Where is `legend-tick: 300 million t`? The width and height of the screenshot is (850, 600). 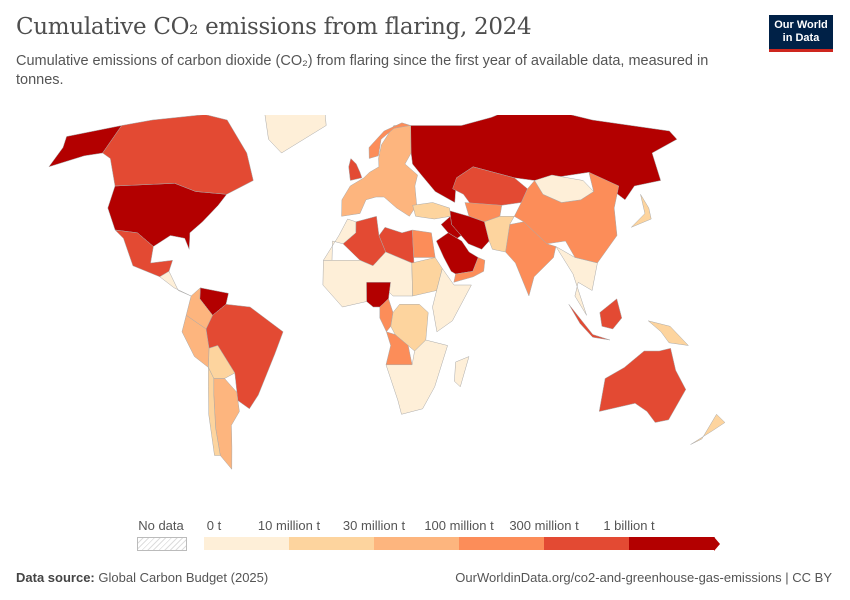
legend-tick: 300 million t is located at coordinates (544, 525).